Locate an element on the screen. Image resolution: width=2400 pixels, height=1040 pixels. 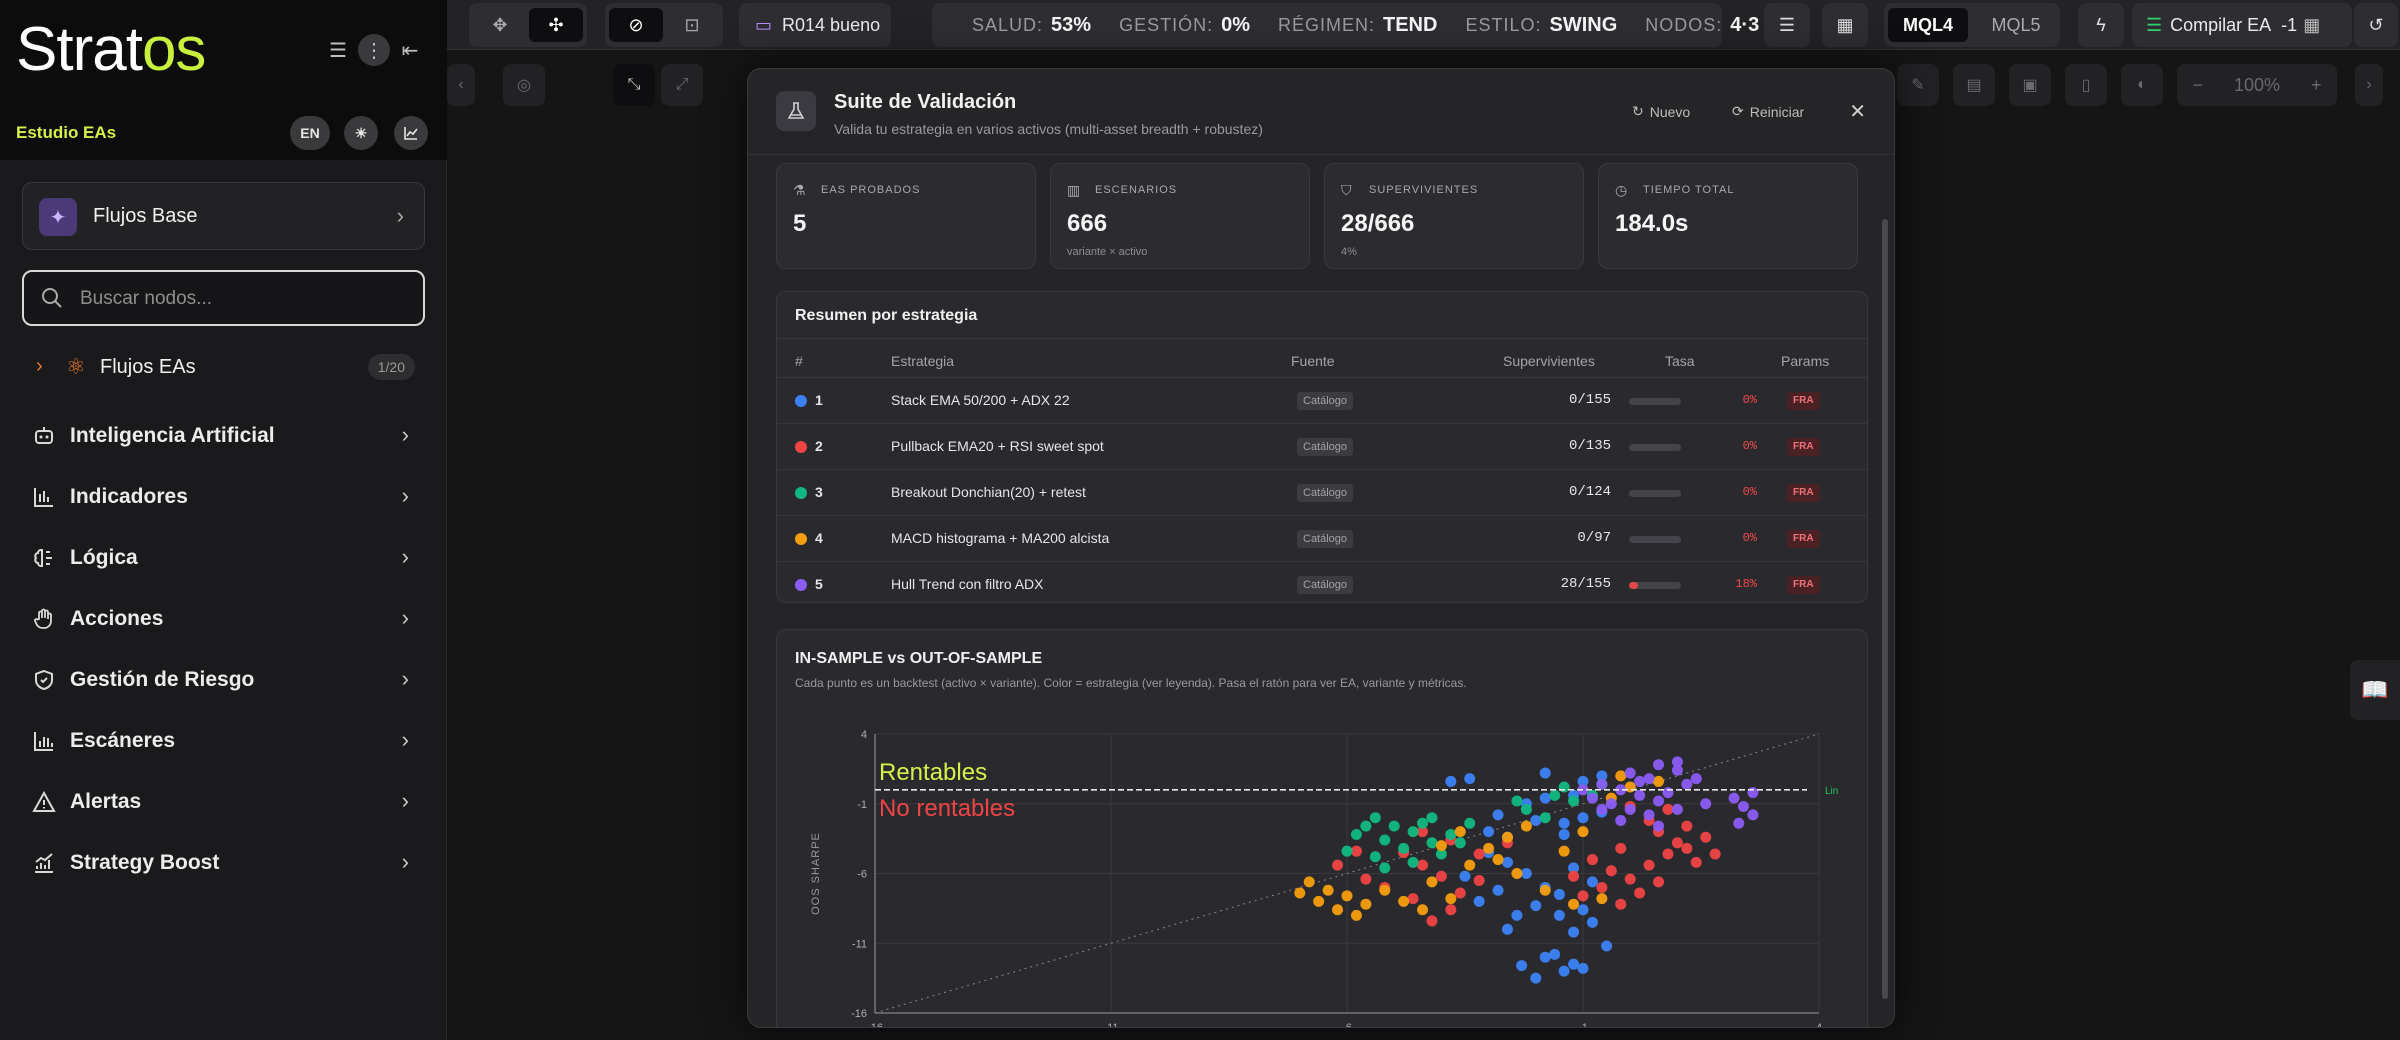
strategy-color-dot is located at coordinates (801, 447).